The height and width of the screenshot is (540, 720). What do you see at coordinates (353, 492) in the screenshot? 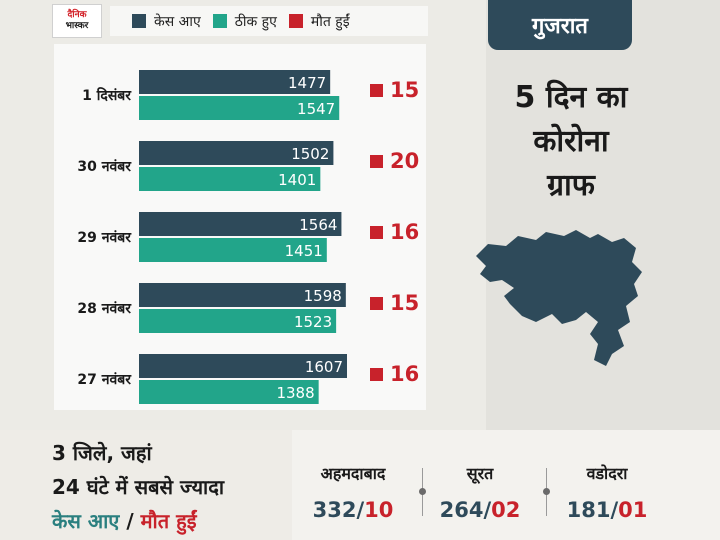
I see `city-ahmedabad: अहमदाबाद 332/10` at bounding box center [353, 492].